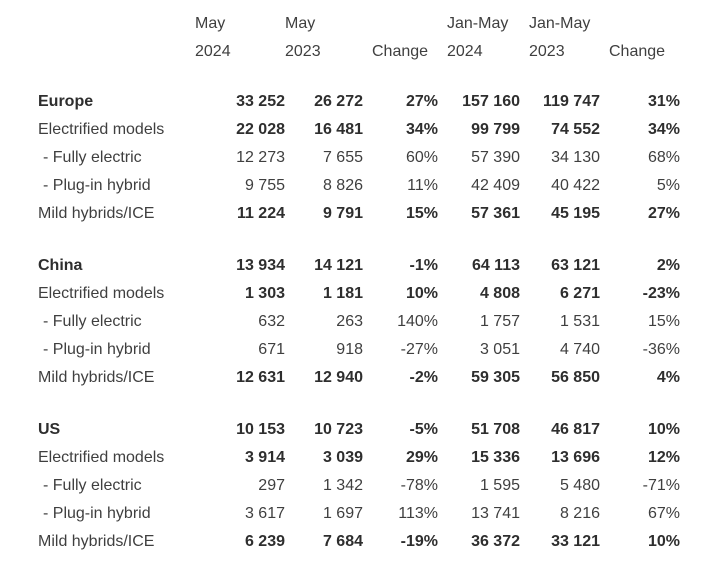  I want to click on col-header-janmay-2024-line2: 2024, so click(465, 51).